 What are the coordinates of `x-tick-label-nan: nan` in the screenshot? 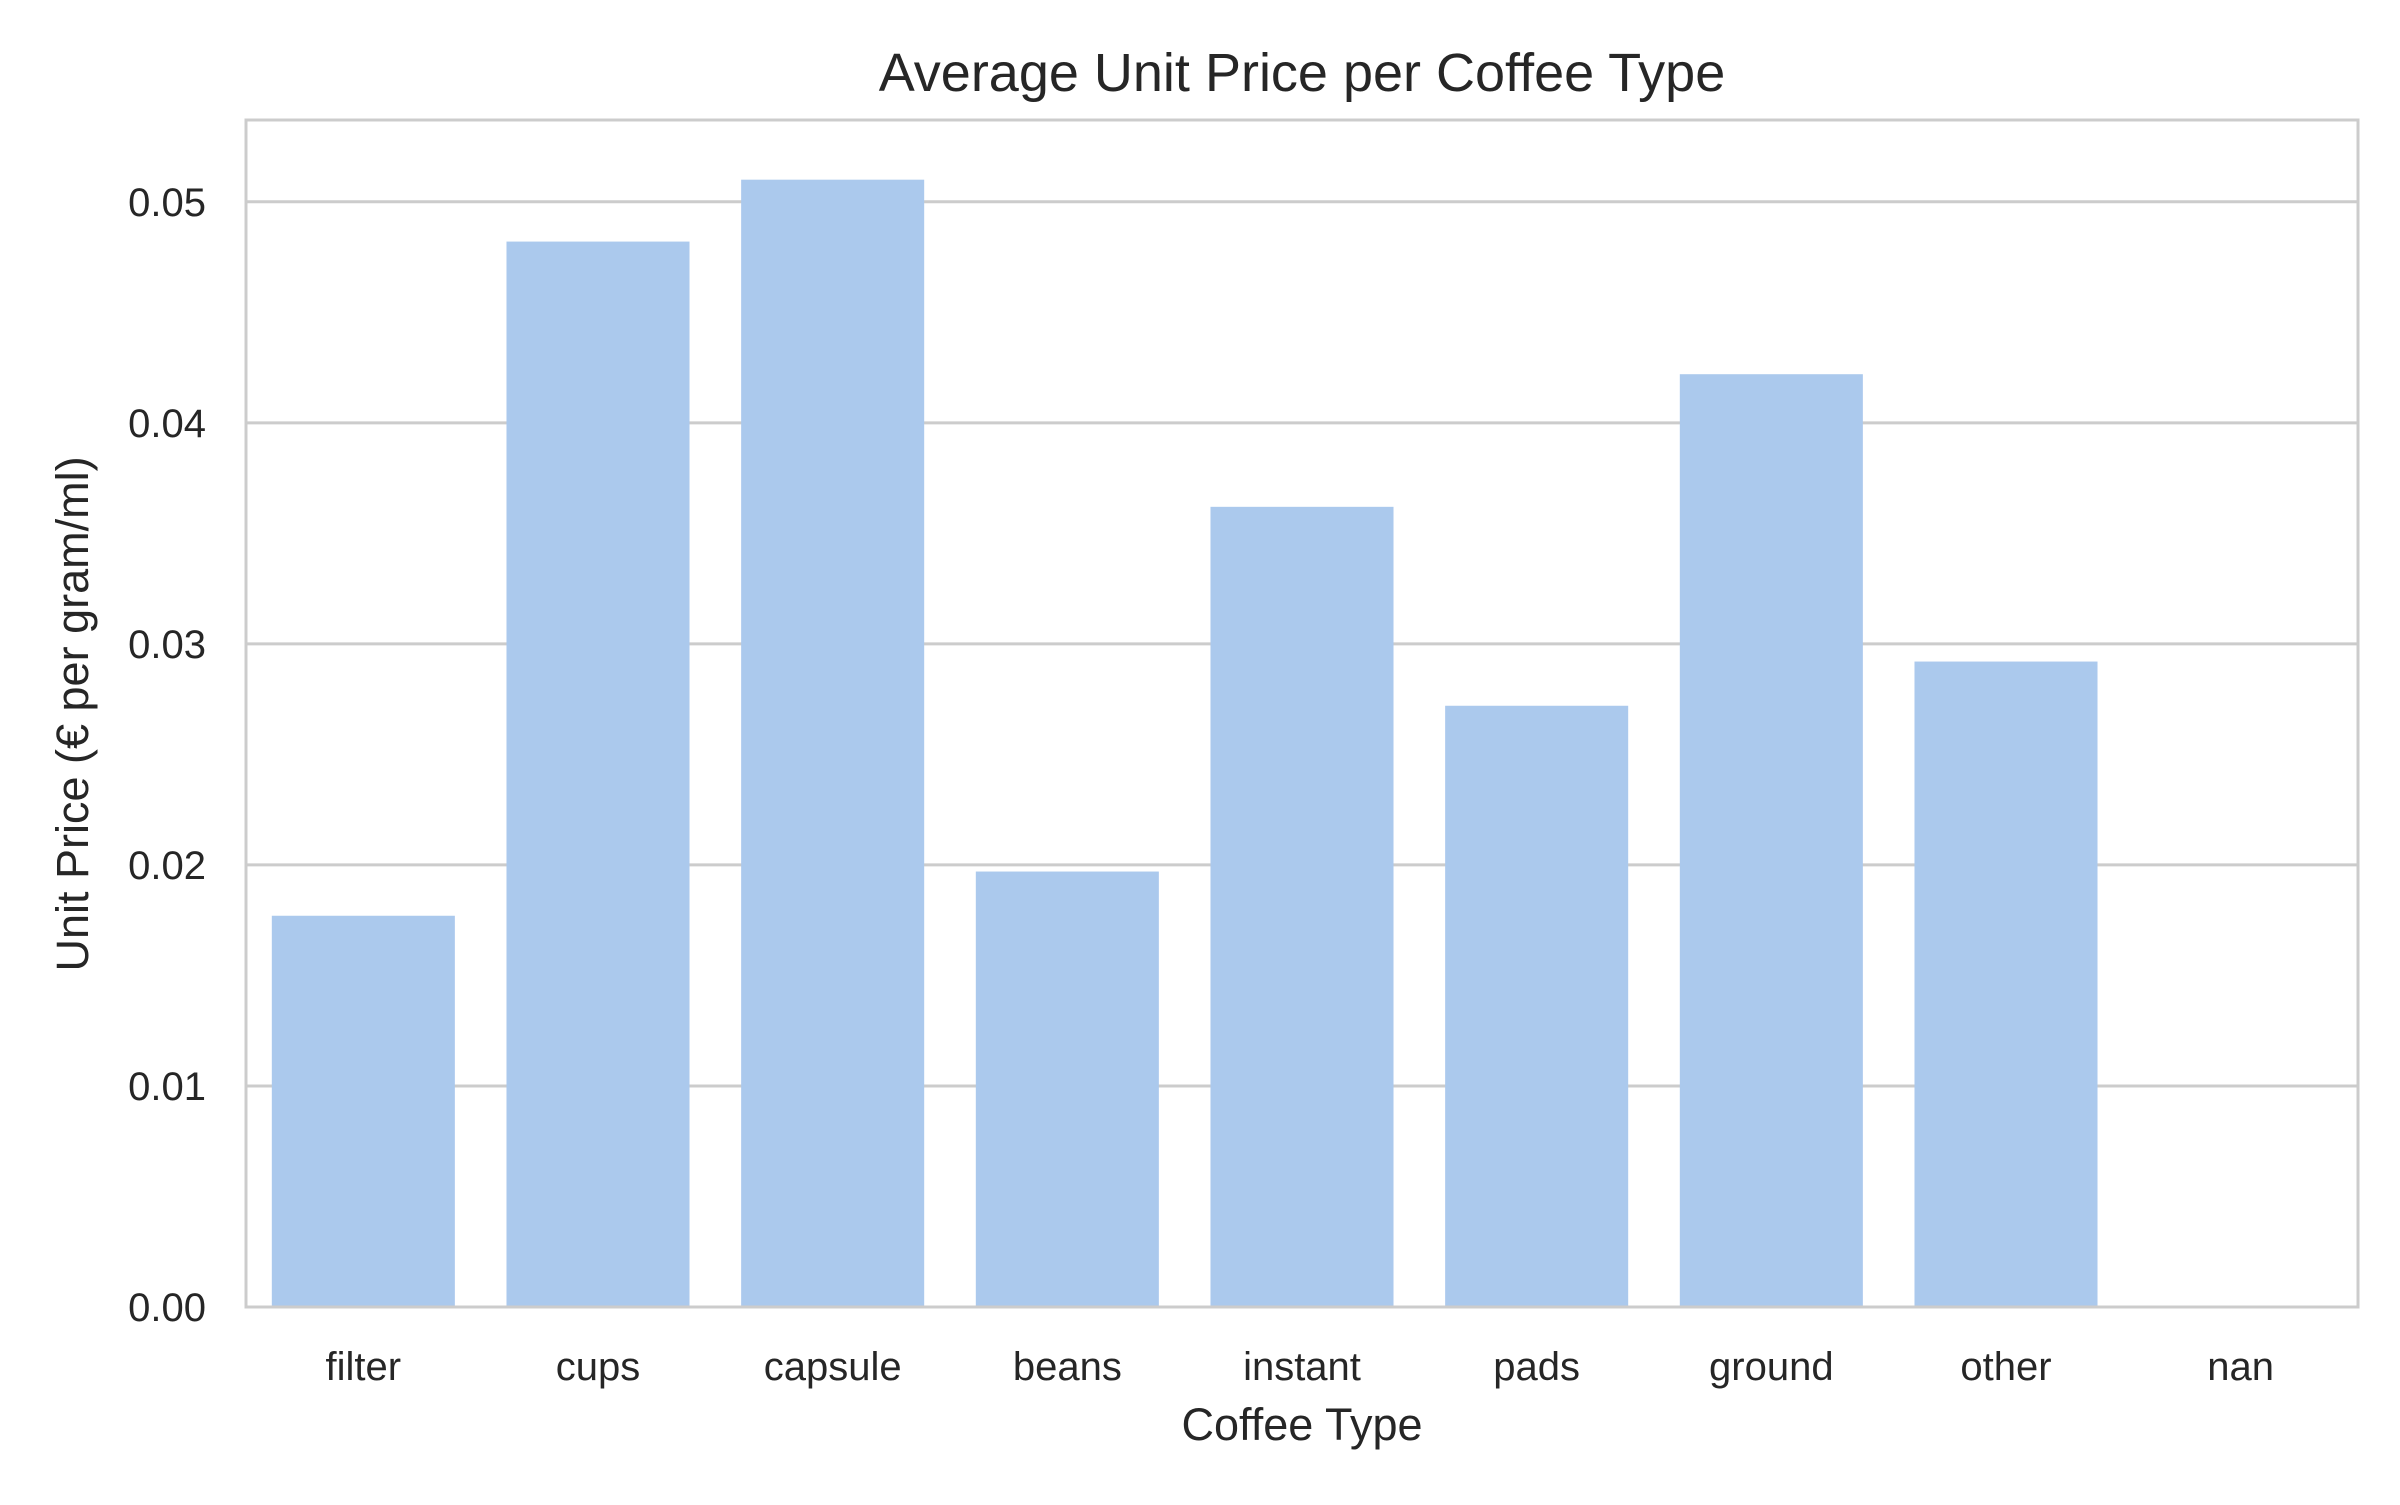 It's located at (2240, 1367).